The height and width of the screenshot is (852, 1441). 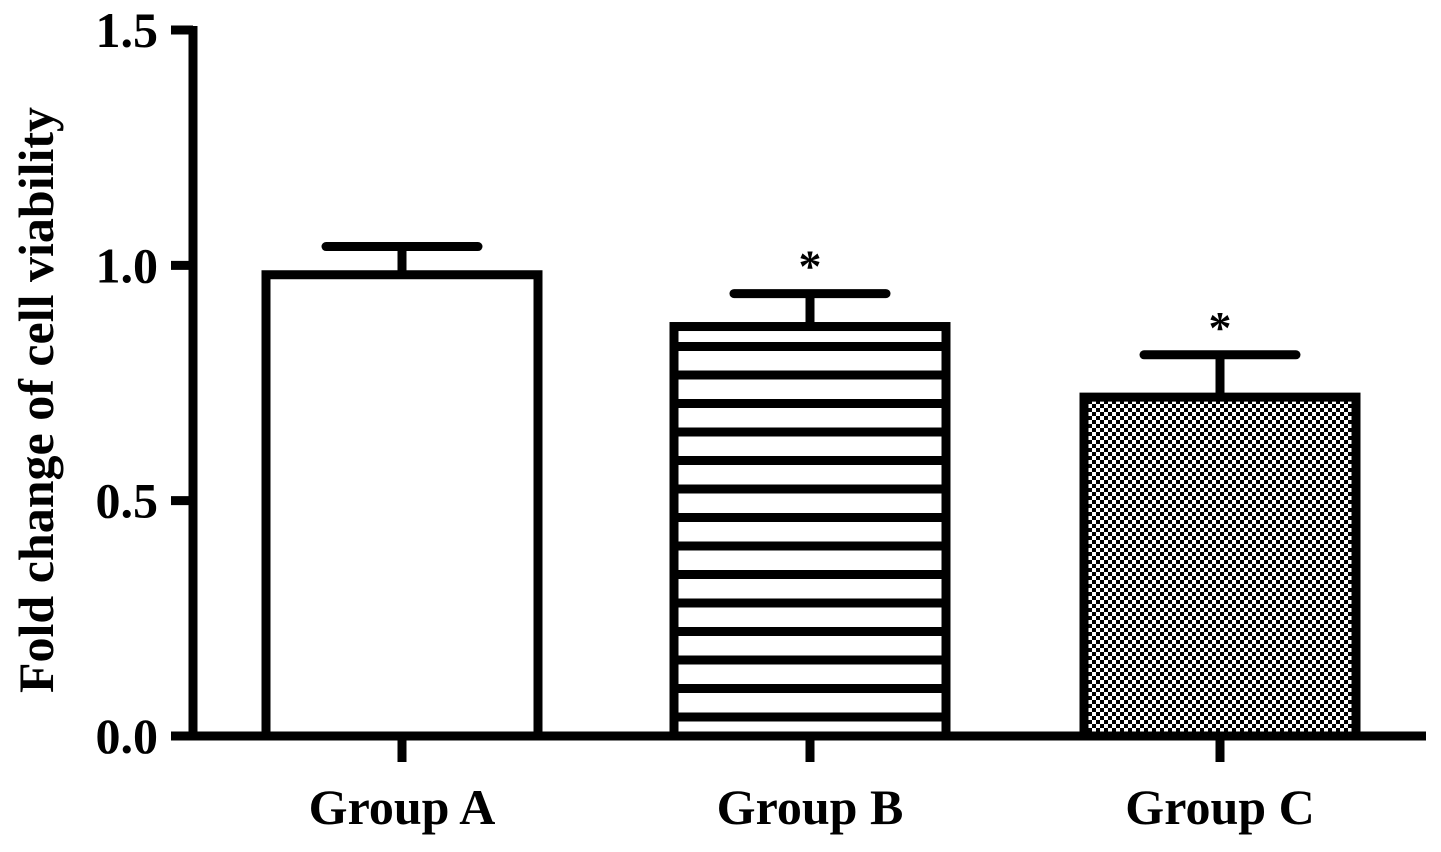 What do you see at coordinates (1219, 807) in the screenshot?
I see `x-tick-label: Group C` at bounding box center [1219, 807].